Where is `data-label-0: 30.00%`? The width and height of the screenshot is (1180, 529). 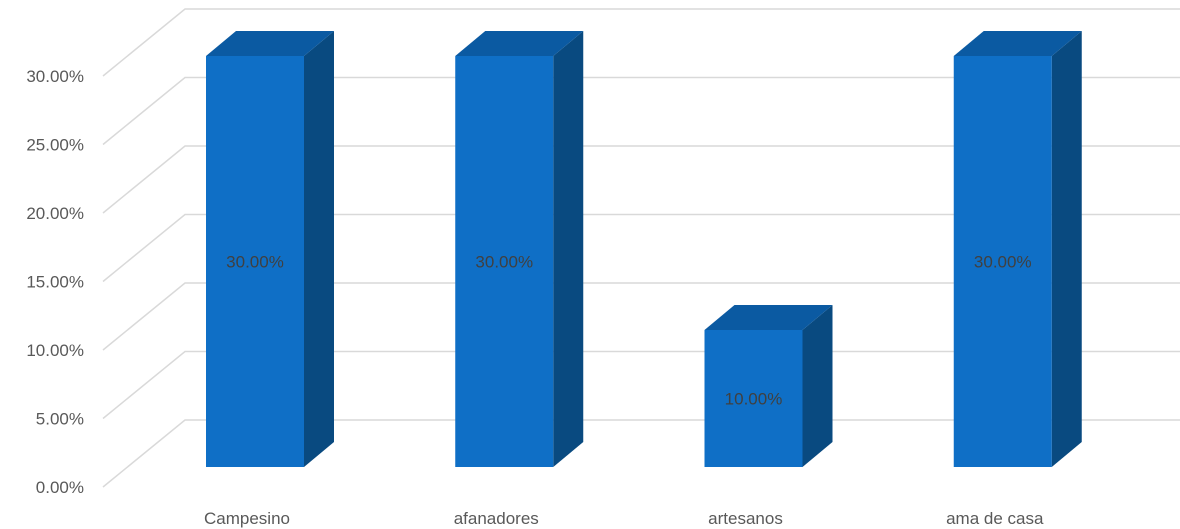 data-label-0: 30.00% is located at coordinates (255, 262).